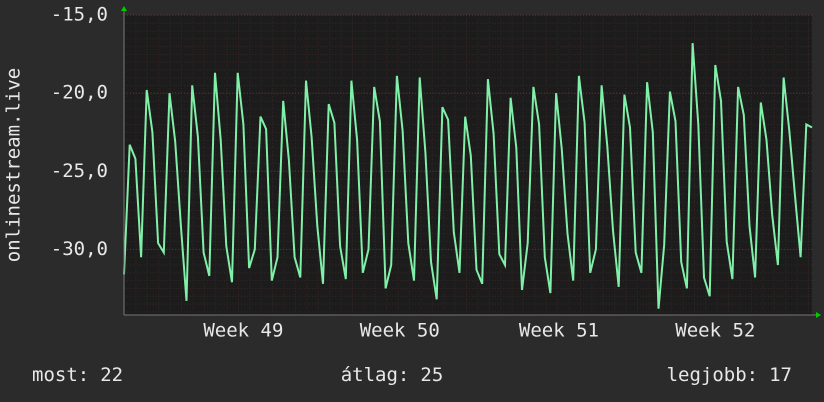 The height and width of the screenshot is (402, 824). Describe the element at coordinates (713, 375) in the screenshot. I see `footer-label: legjobb:` at that location.